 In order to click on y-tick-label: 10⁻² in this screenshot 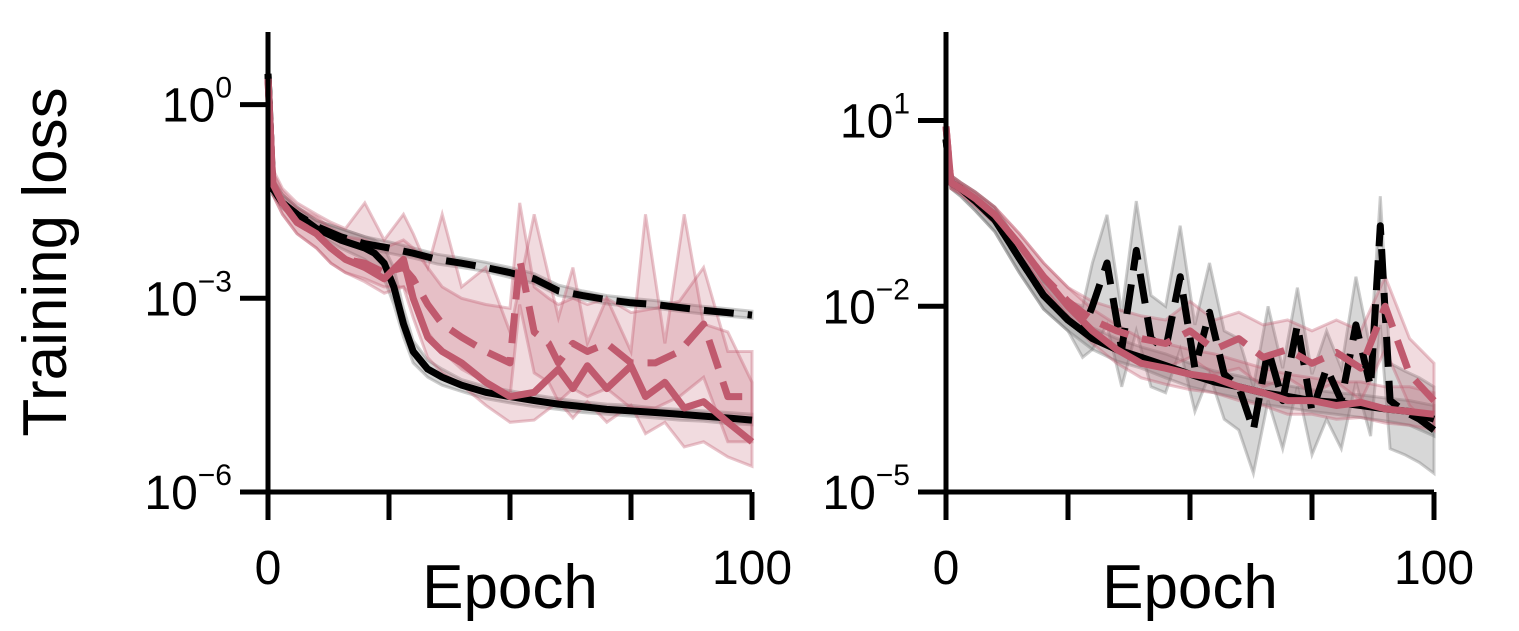, I will do `click(866, 303)`.